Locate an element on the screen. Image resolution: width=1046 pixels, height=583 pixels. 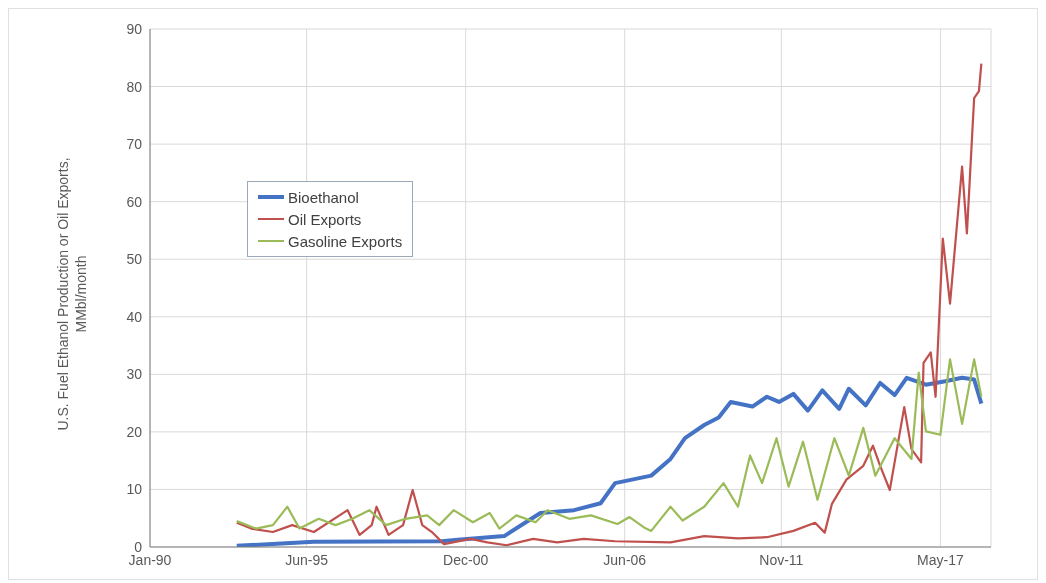
y-tick-label: 70 is located at coordinates (134, 144).